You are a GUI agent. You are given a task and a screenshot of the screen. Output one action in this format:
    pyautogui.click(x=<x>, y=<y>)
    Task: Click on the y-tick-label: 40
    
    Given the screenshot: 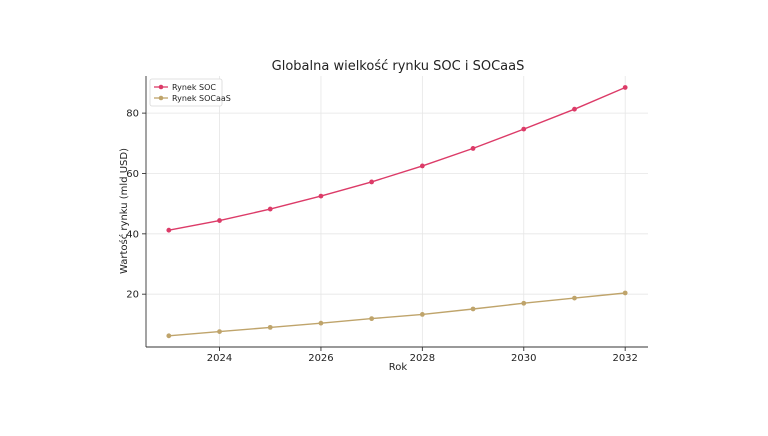 What is the action you would take?
    pyautogui.click(x=132, y=234)
    